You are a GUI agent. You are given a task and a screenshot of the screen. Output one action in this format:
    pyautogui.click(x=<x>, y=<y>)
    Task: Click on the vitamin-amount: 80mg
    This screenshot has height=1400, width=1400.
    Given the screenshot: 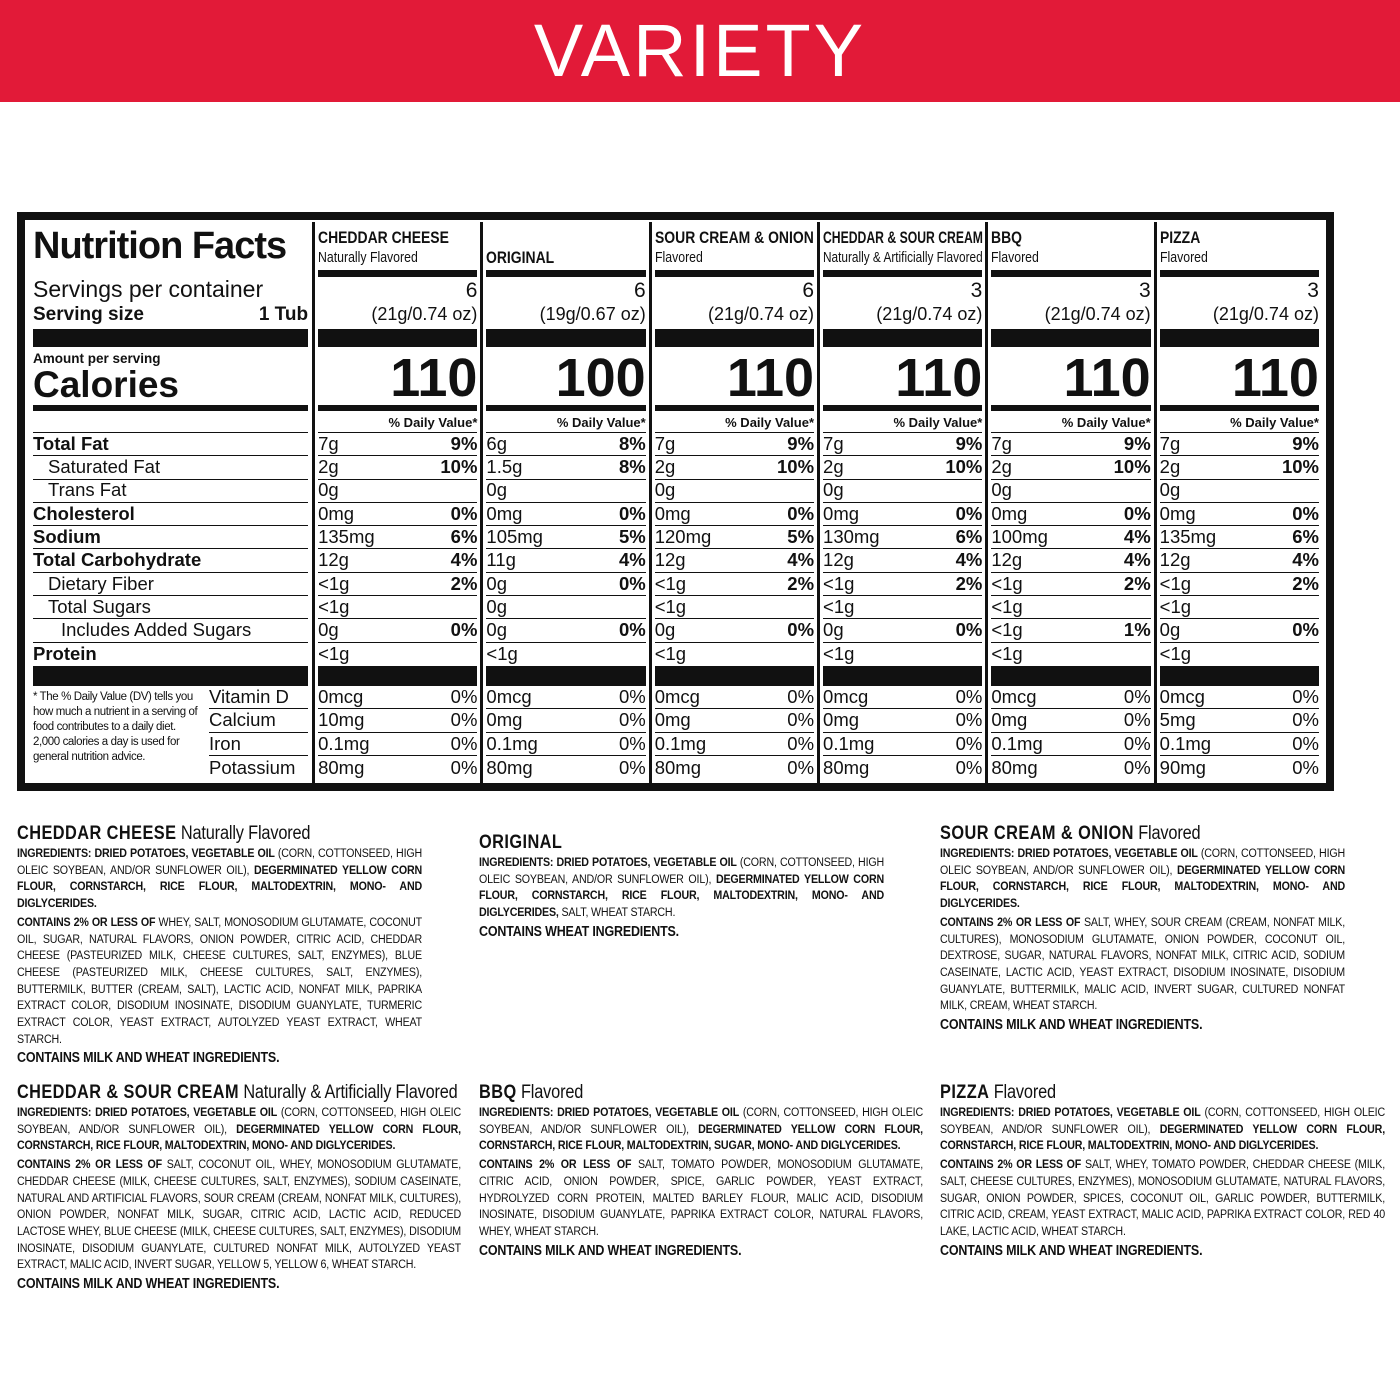 What is the action you would take?
    pyautogui.click(x=509, y=767)
    